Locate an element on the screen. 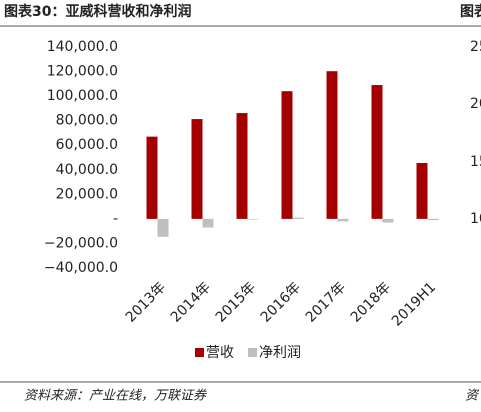 The height and width of the screenshot is (412, 481). neighbor-tick-label: 25 is located at coordinates (475, 47).